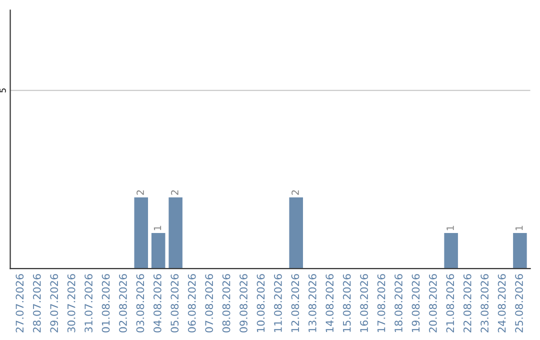  I want to click on x-tick-label: 21.08.2026, so click(450, 303).